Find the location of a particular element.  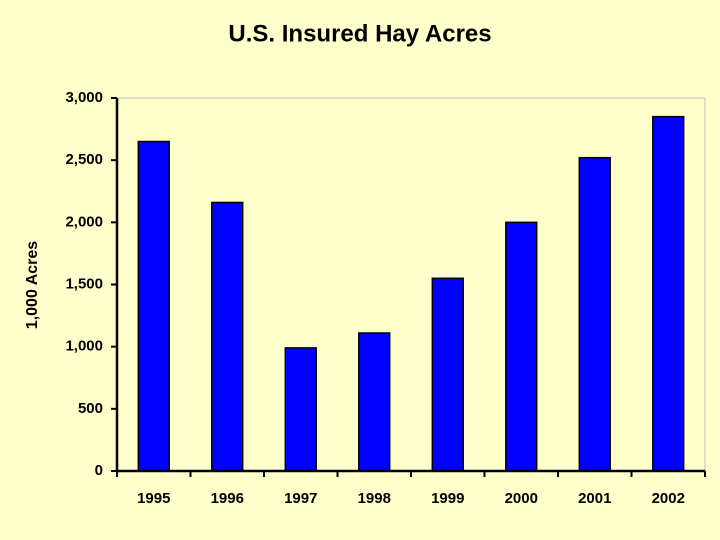

y-tick-label: 500 is located at coordinates (90, 408).